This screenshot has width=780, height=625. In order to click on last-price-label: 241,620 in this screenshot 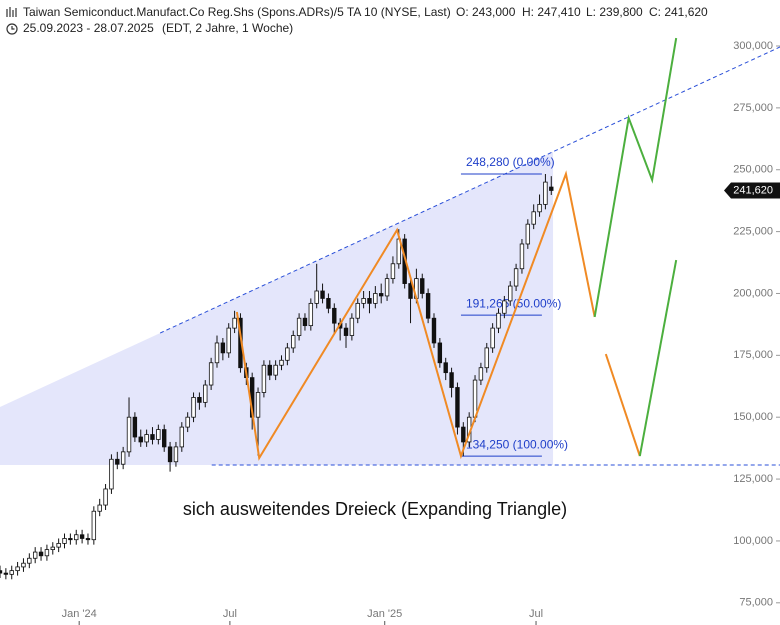, I will do `click(753, 190)`.